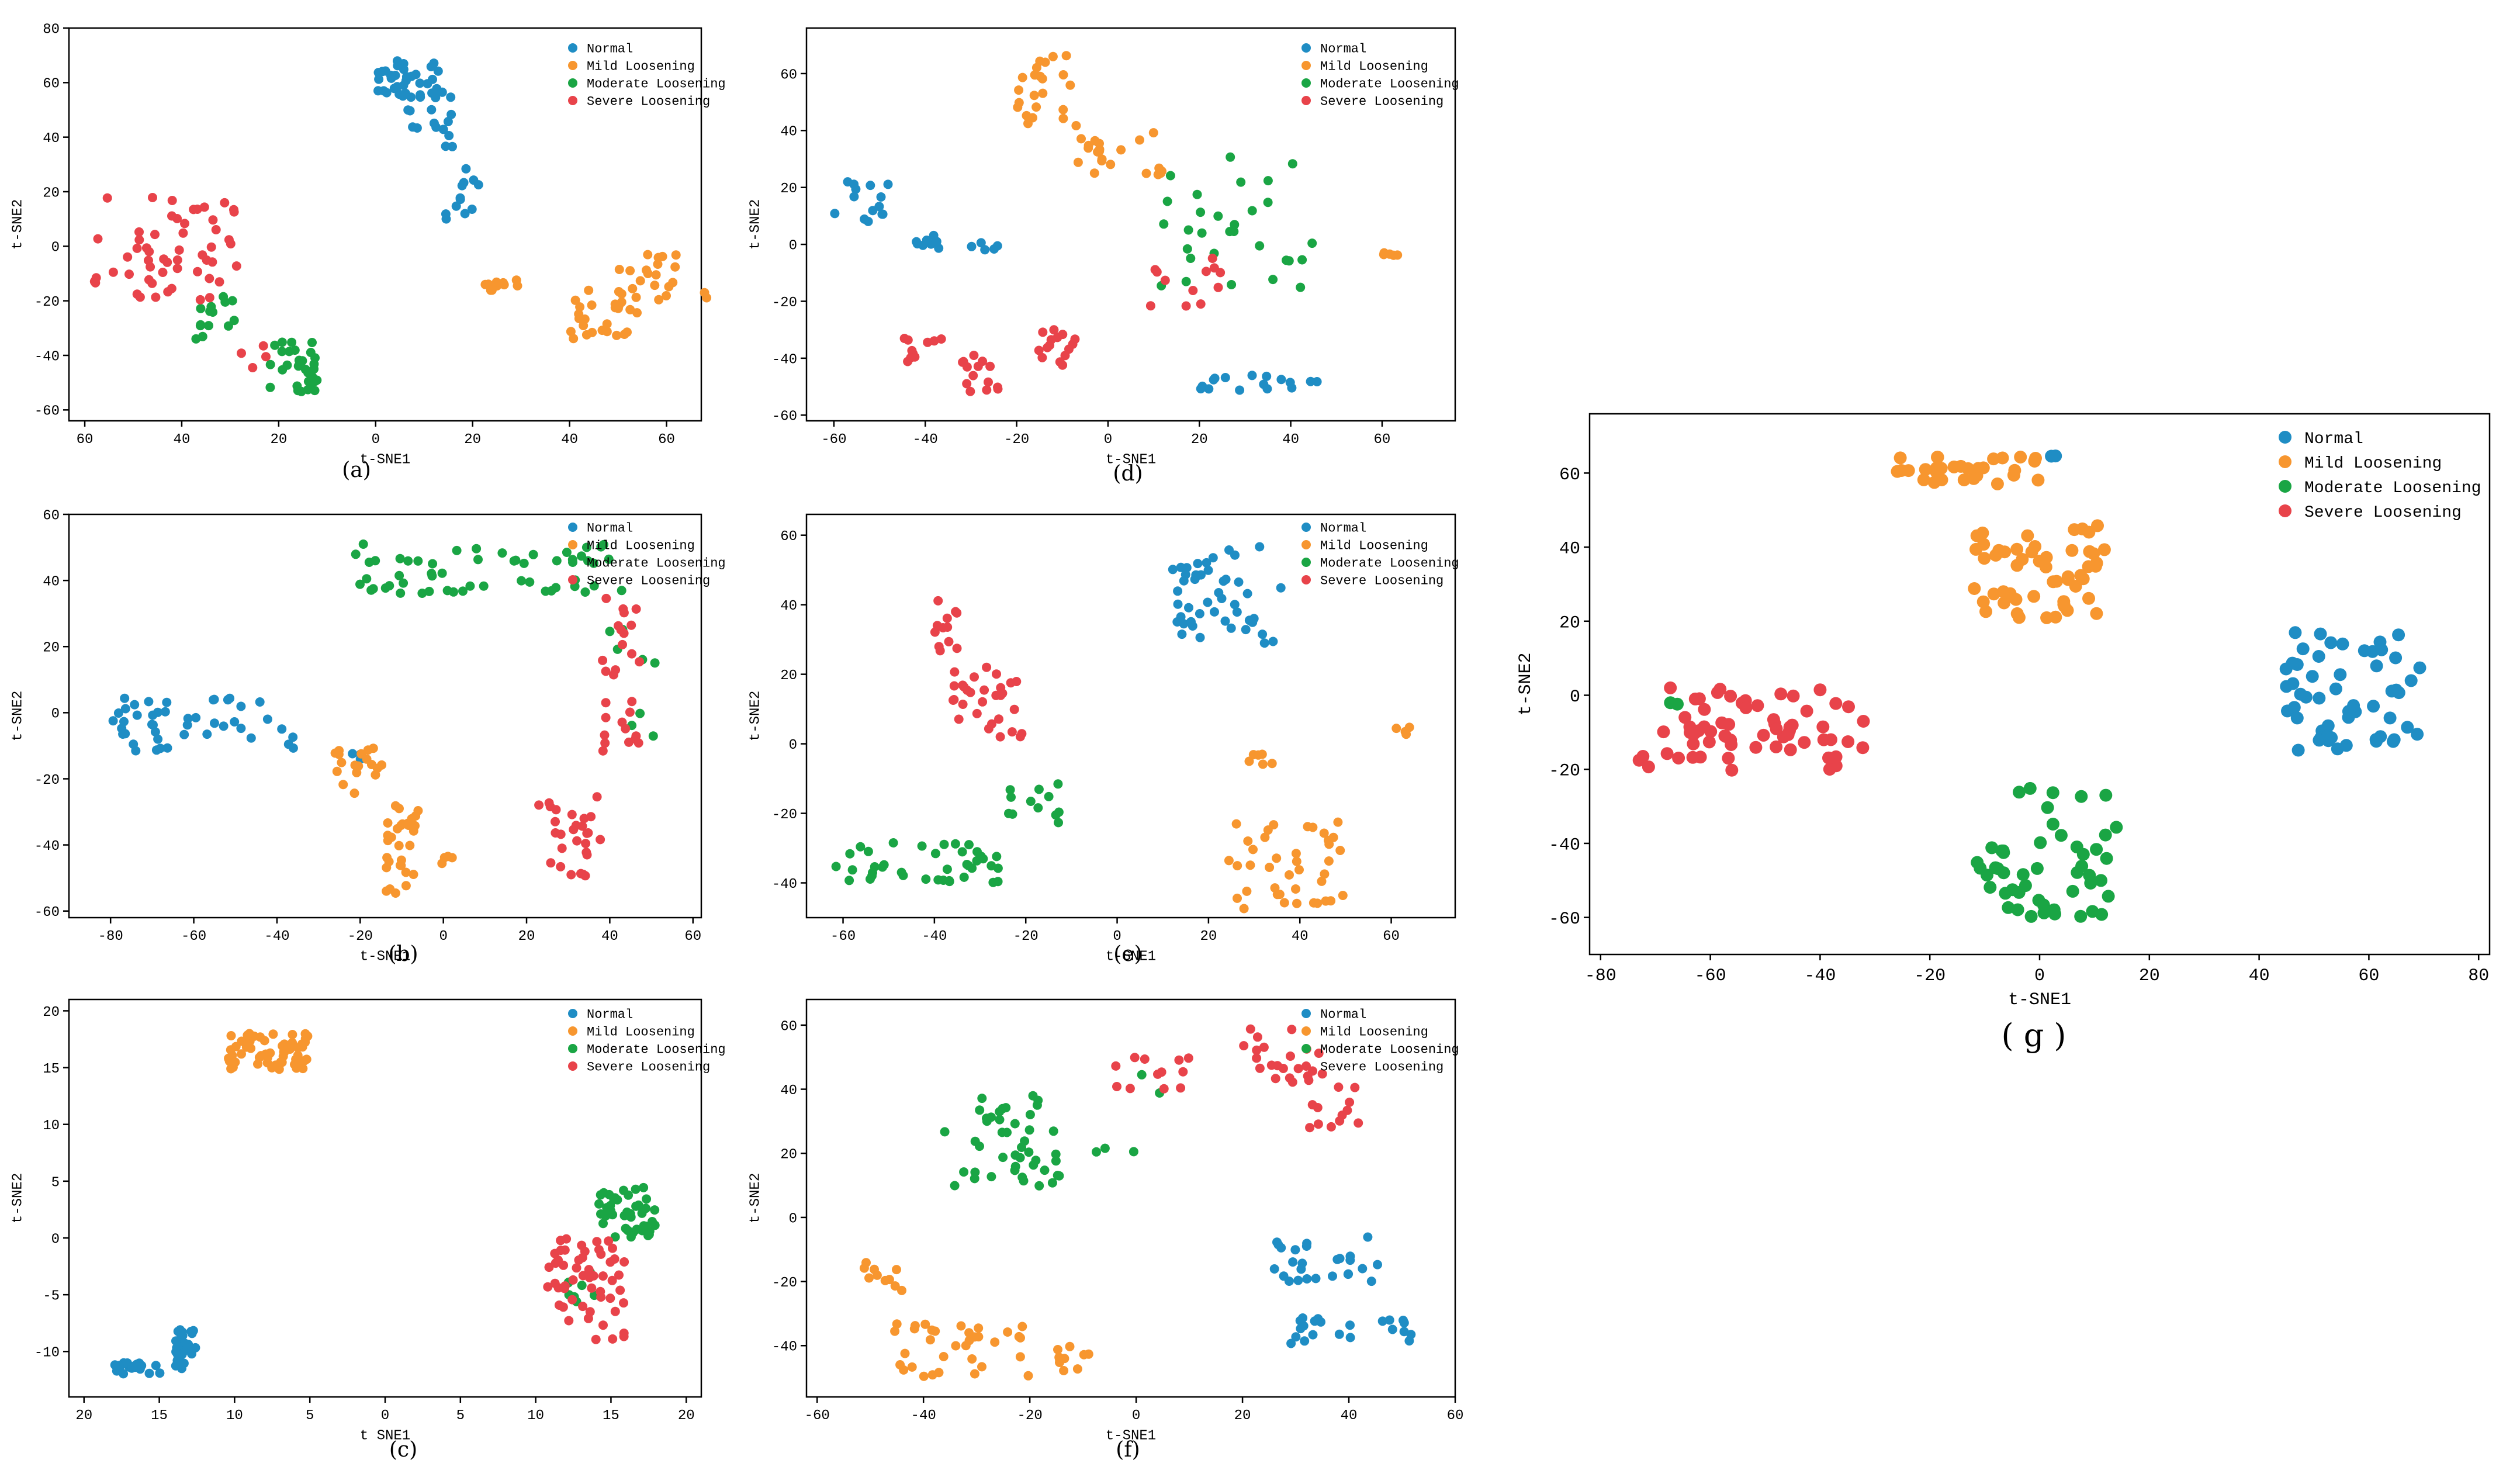  Describe the element at coordinates (1300, 937) in the screenshot. I see `x-tick-label-e-5: 40` at that location.